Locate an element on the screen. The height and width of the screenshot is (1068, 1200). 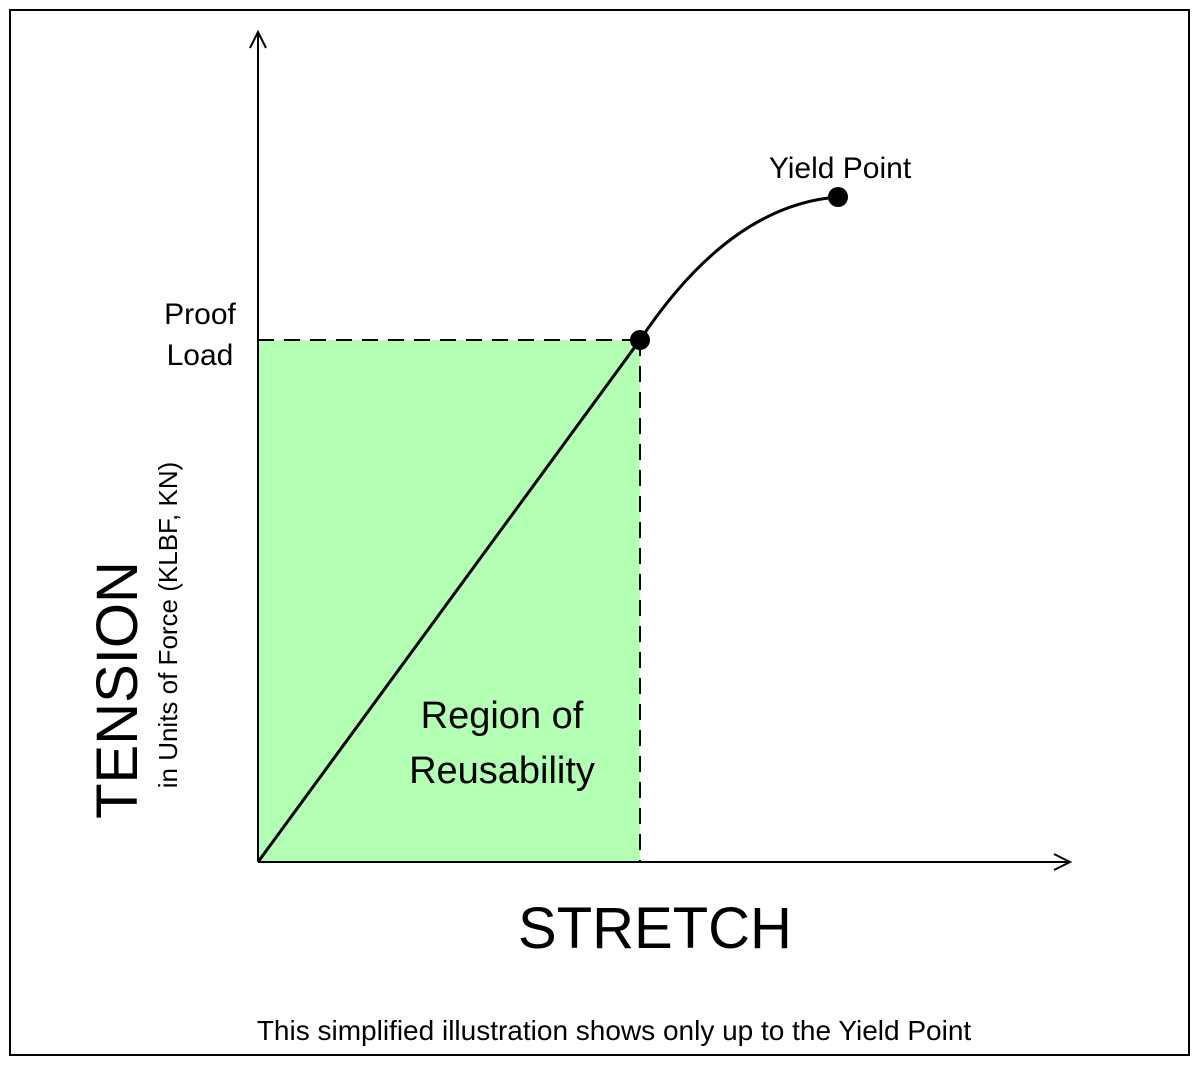
proof-load-point is located at coordinates (640, 340).